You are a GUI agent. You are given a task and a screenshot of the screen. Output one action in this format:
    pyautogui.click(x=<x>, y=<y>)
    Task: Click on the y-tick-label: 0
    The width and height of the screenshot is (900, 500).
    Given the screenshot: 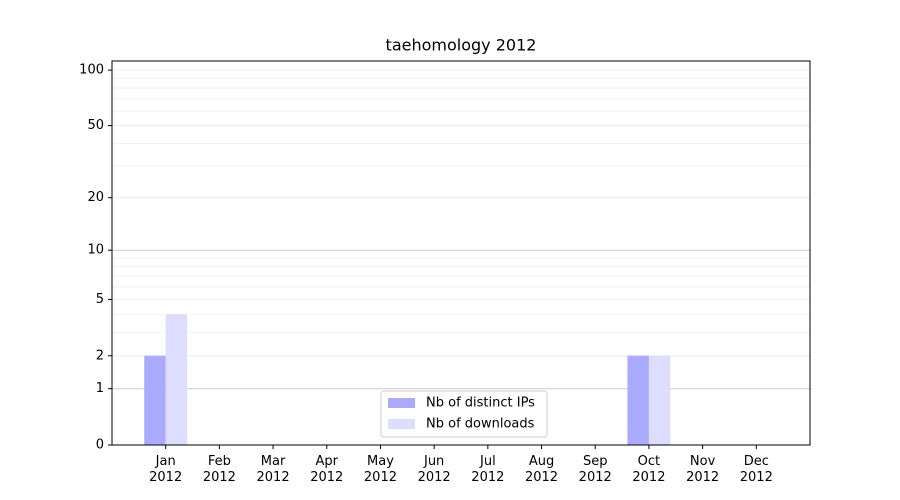 What is the action you would take?
    pyautogui.click(x=100, y=445)
    